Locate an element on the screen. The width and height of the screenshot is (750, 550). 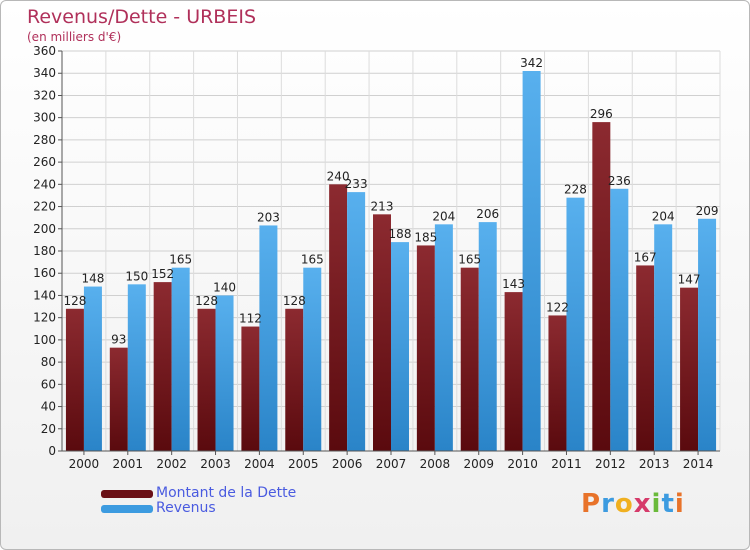
y-tick-label: 280 is located at coordinates (44, 140).